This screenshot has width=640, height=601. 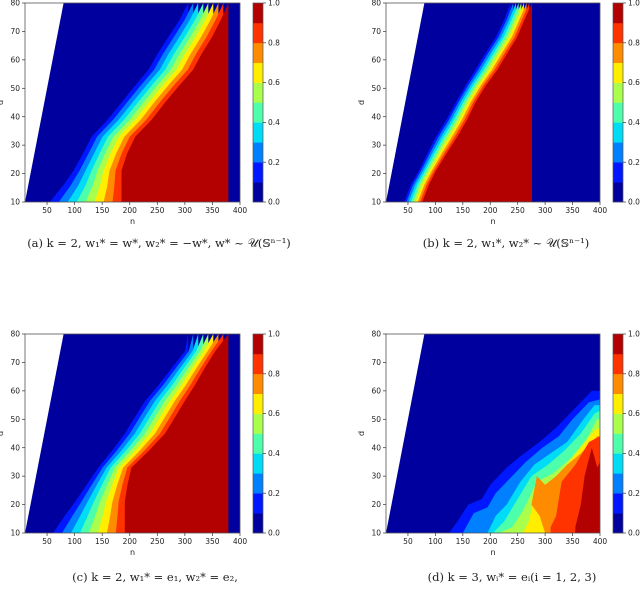 I want to click on y-tick-label: 30, so click(x=376, y=145).